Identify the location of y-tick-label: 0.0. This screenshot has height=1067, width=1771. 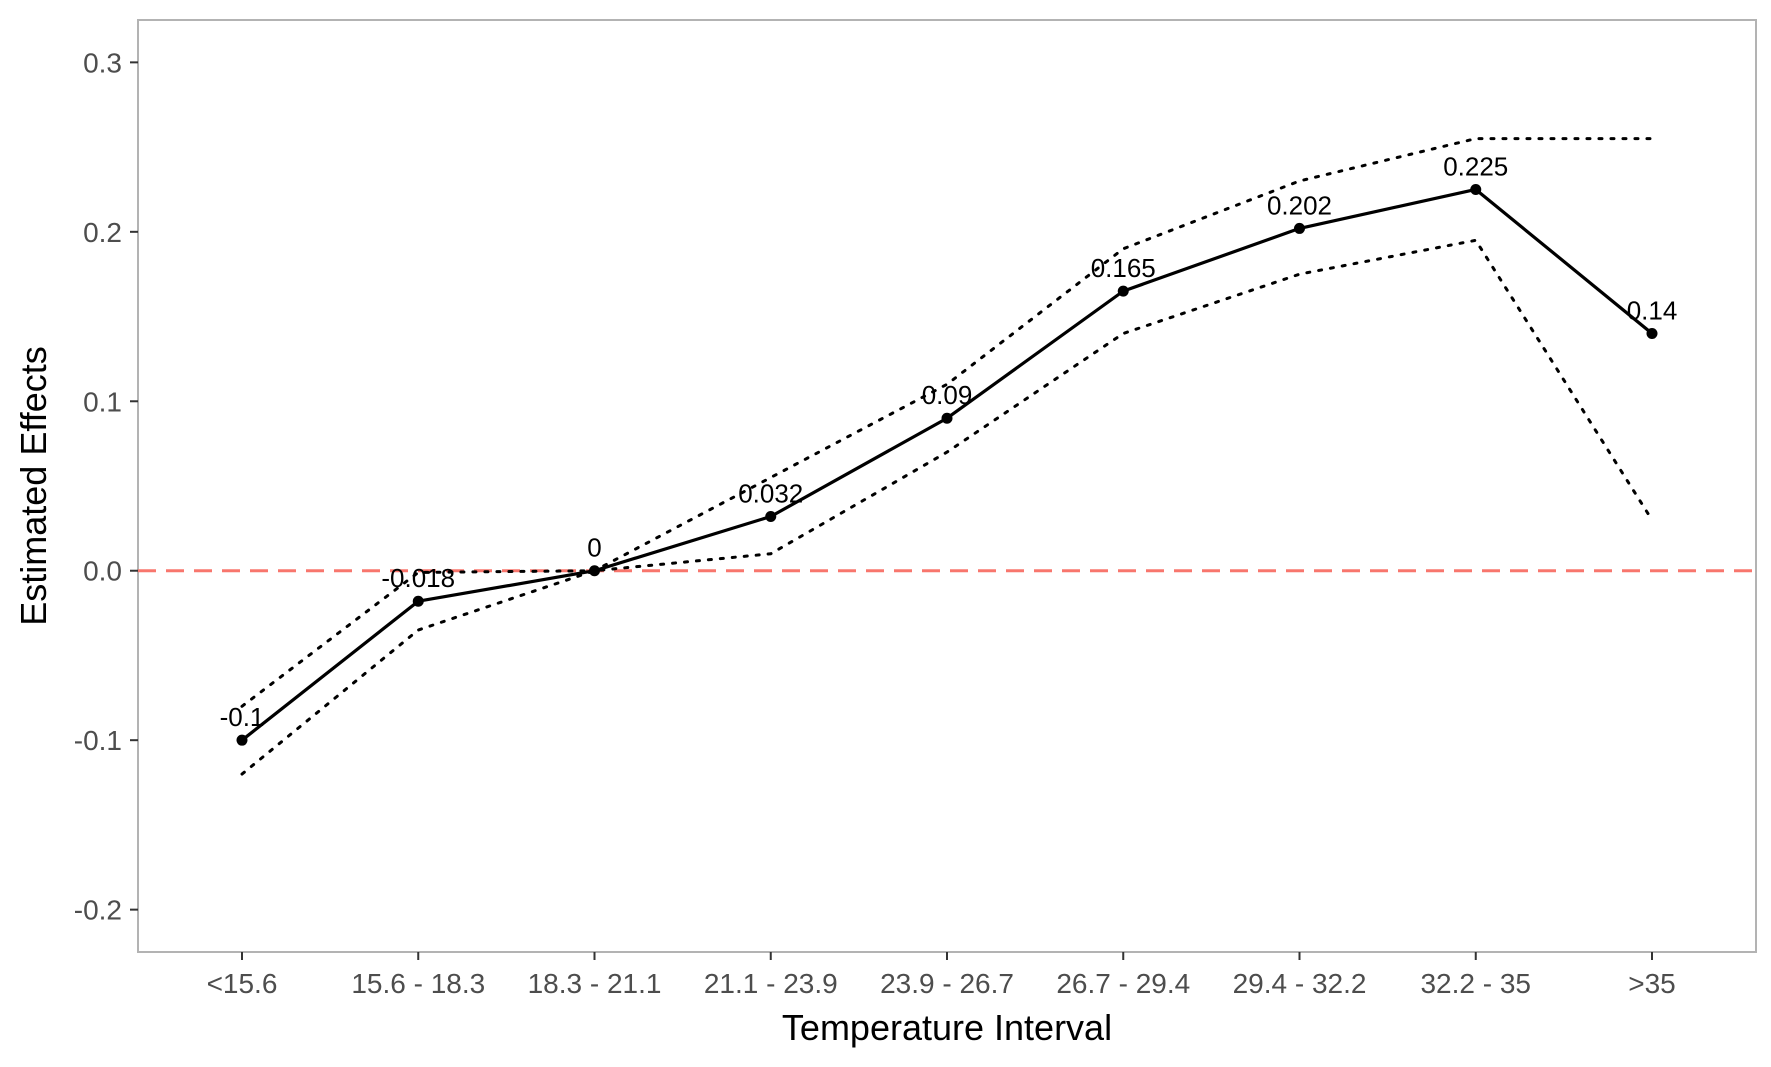
(102, 571).